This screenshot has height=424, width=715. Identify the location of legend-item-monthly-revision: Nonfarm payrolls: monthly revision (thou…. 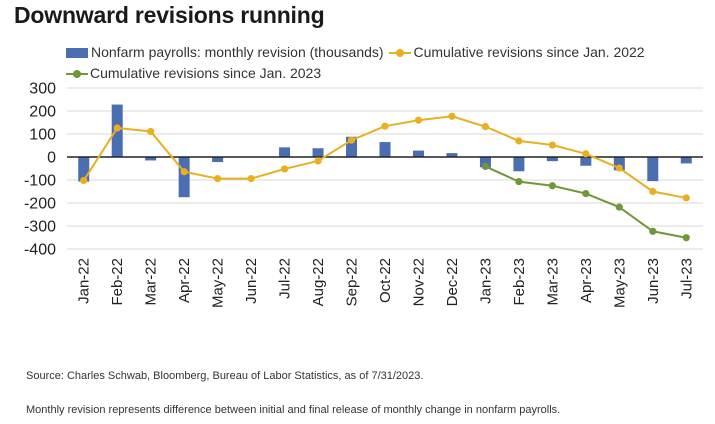
(225, 52).